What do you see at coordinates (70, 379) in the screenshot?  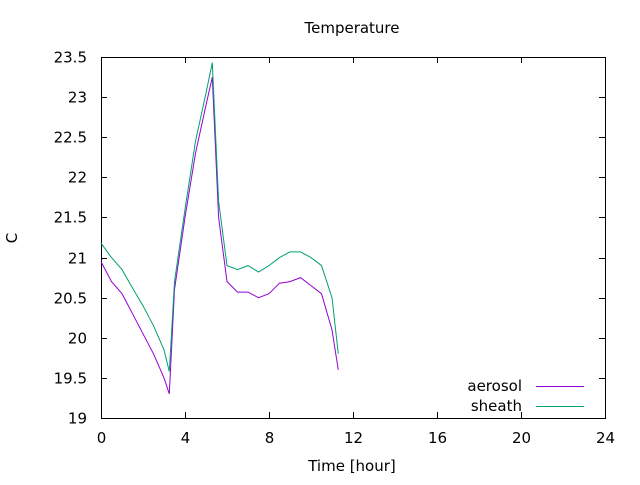 I see `y-tick-label: 19.5` at bounding box center [70, 379].